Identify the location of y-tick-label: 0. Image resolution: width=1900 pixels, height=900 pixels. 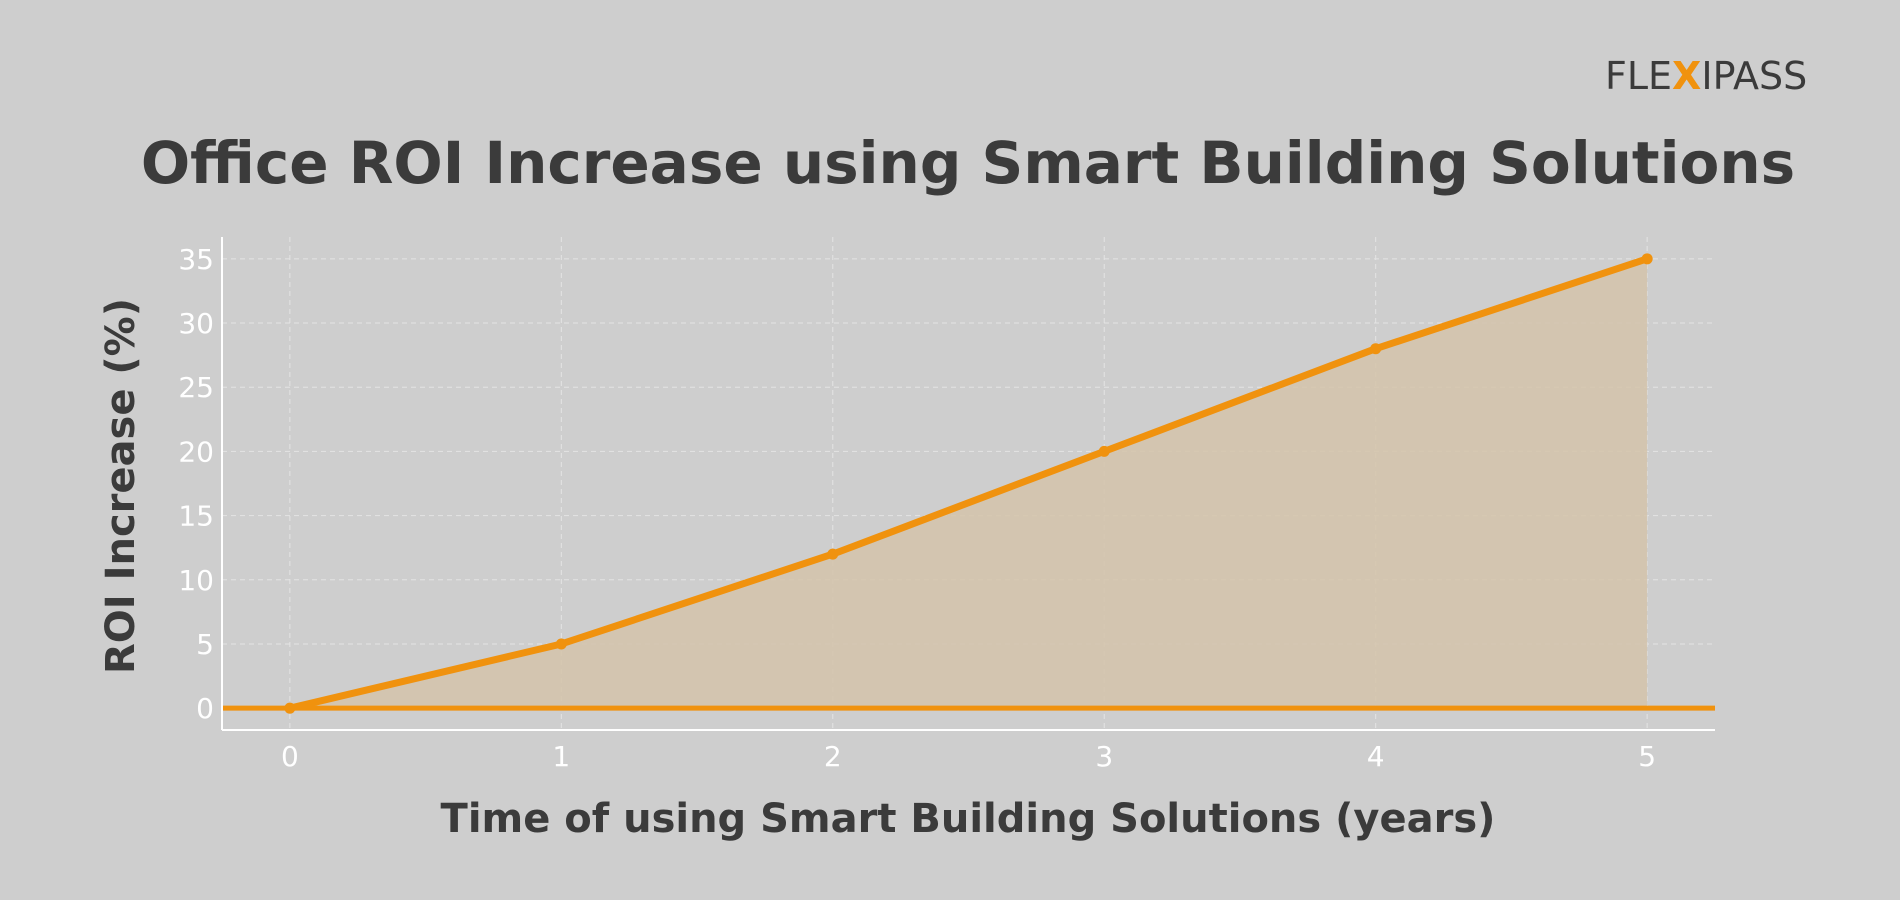
(205, 708).